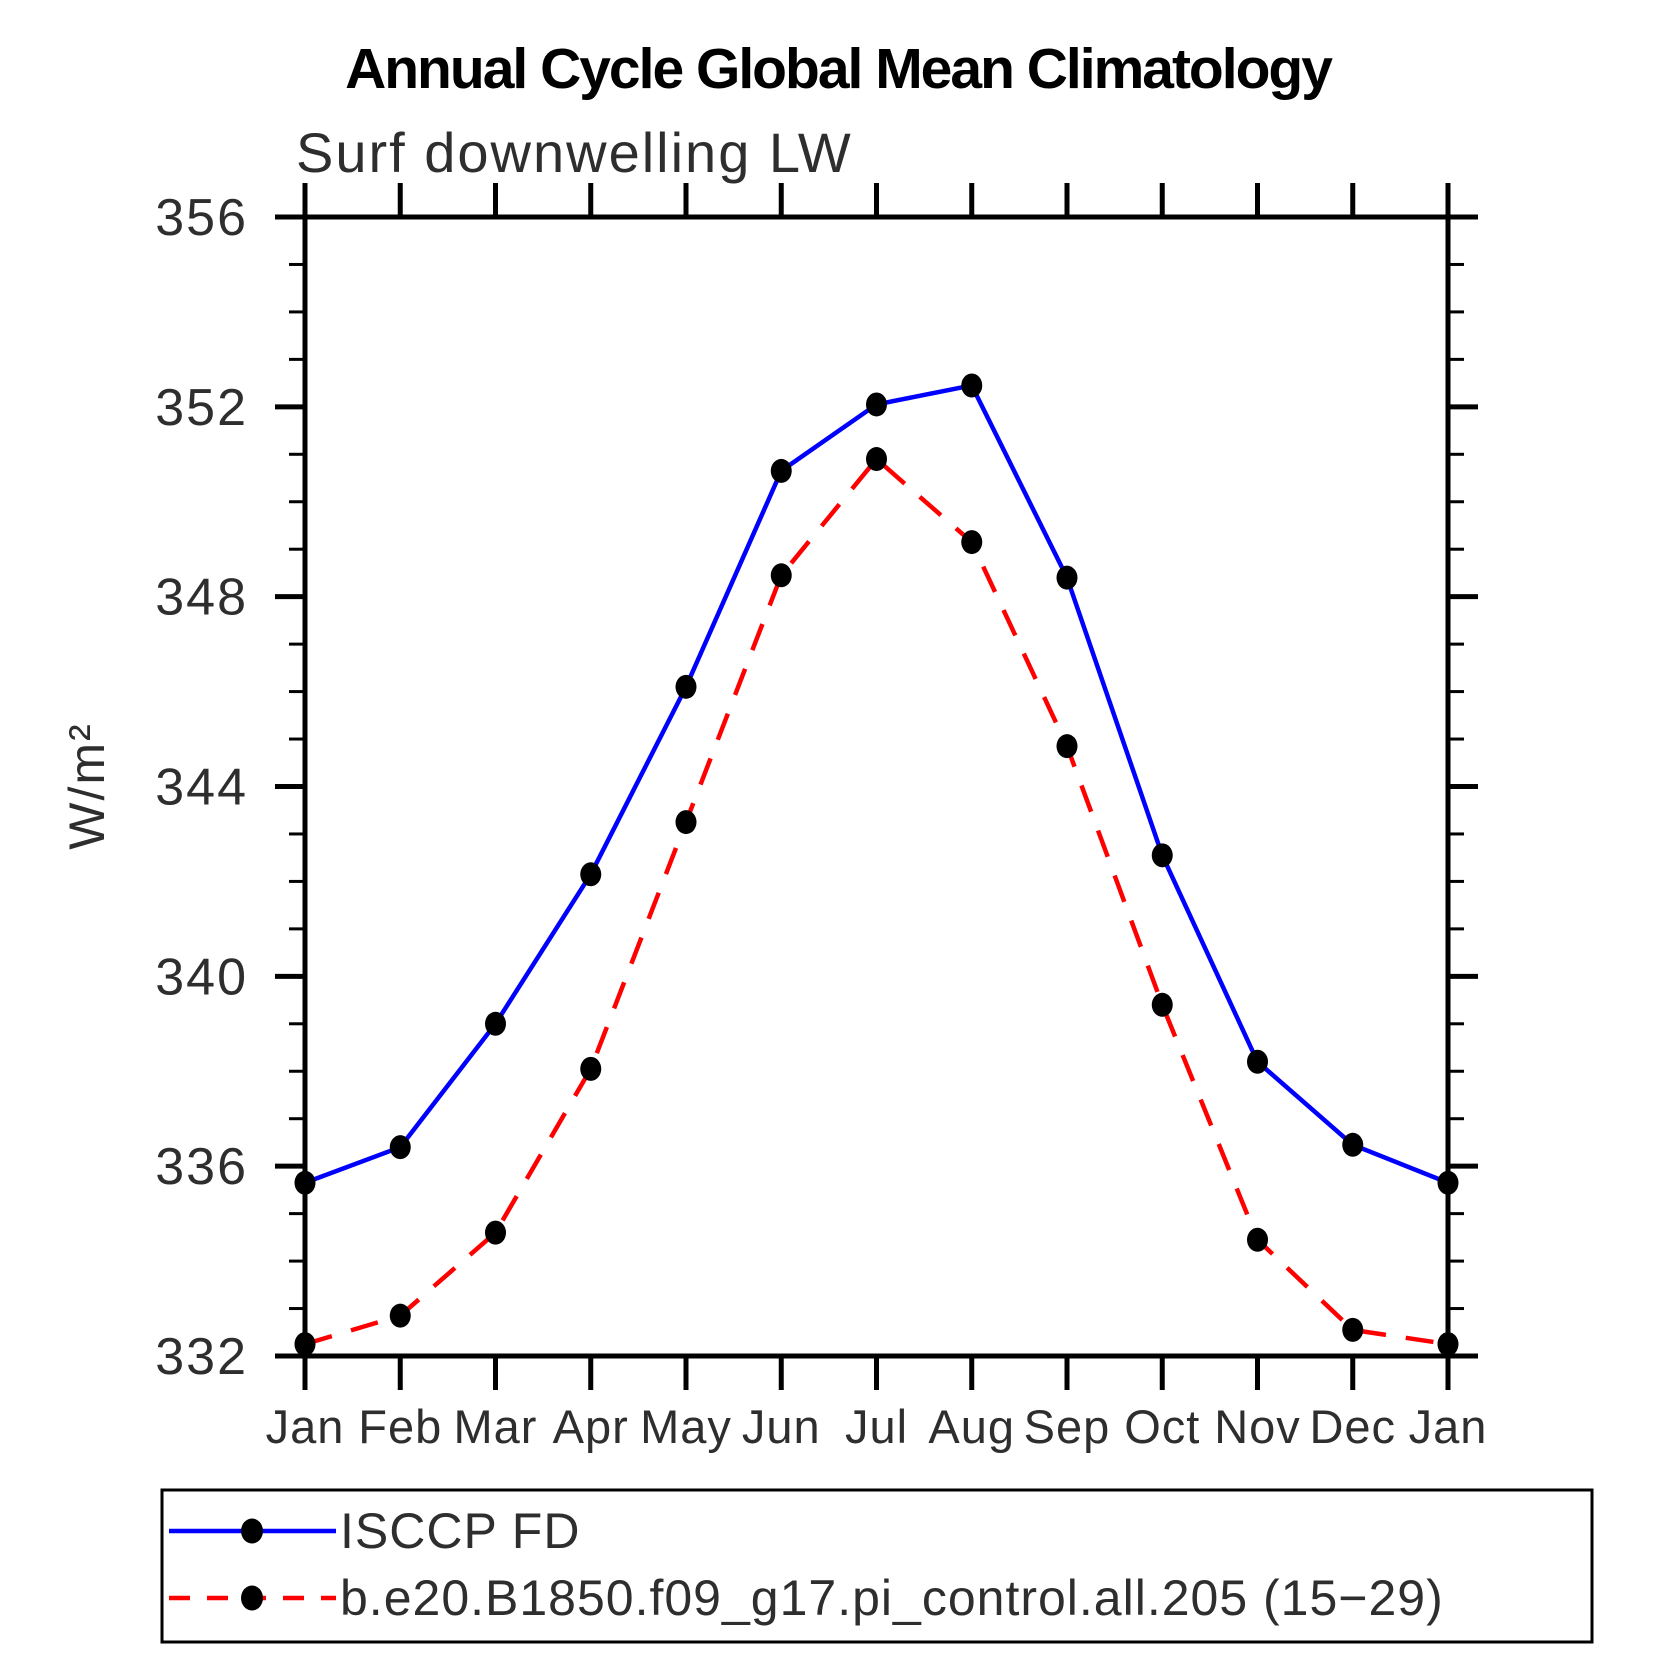 Image resolution: width=1680 pixels, height=1680 pixels. Describe the element at coordinates (201, 218) in the screenshot. I see `y-tick-label: 356` at that location.